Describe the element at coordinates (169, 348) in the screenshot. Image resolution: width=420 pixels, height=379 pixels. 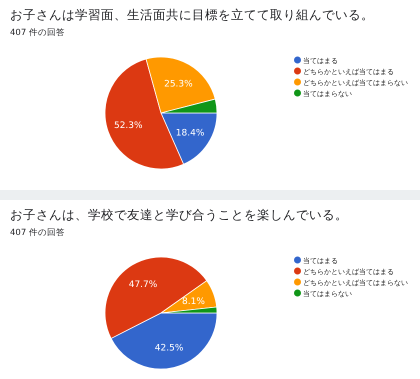
I see `data-label: 42.5%` at that location.